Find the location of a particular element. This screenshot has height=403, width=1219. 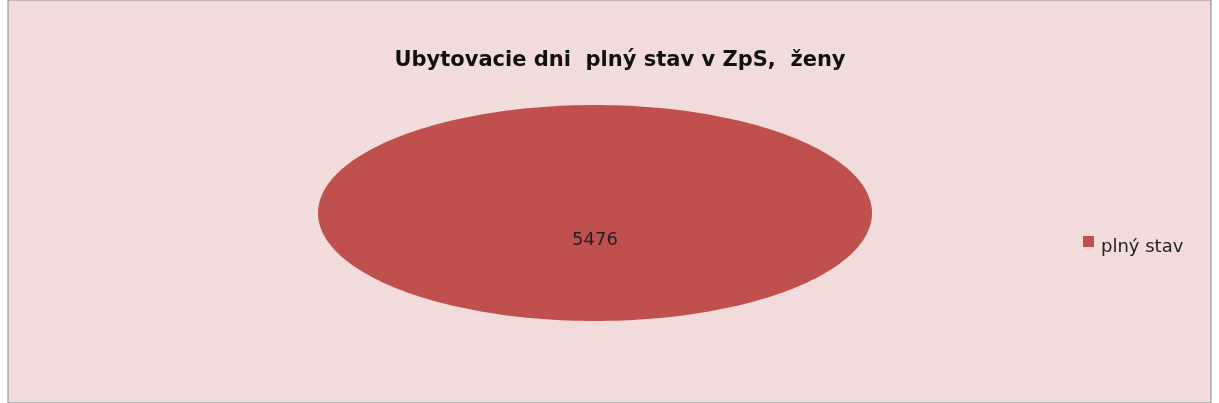

legend-label: plný stav is located at coordinates (1142, 245).